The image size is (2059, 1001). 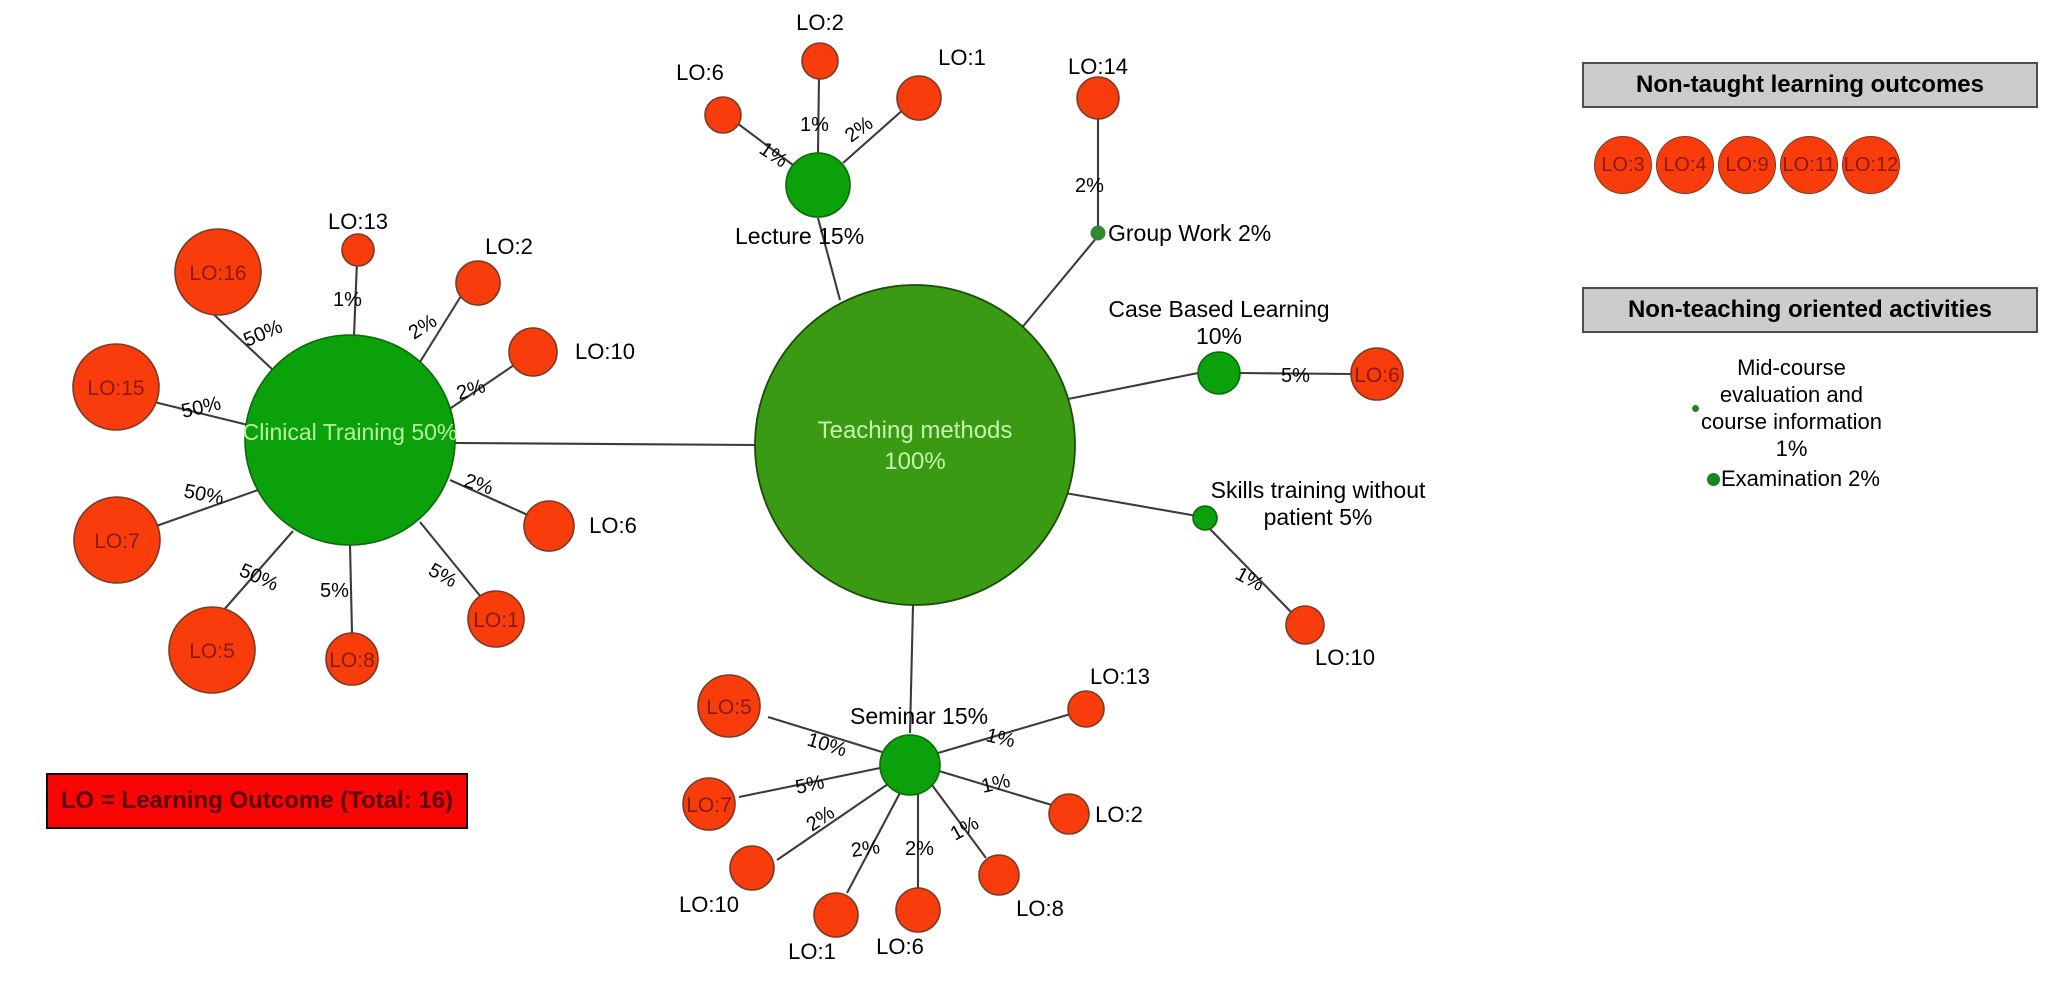 What do you see at coordinates (874, 135) in the screenshot?
I see `edge-lec-lo1` at bounding box center [874, 135].